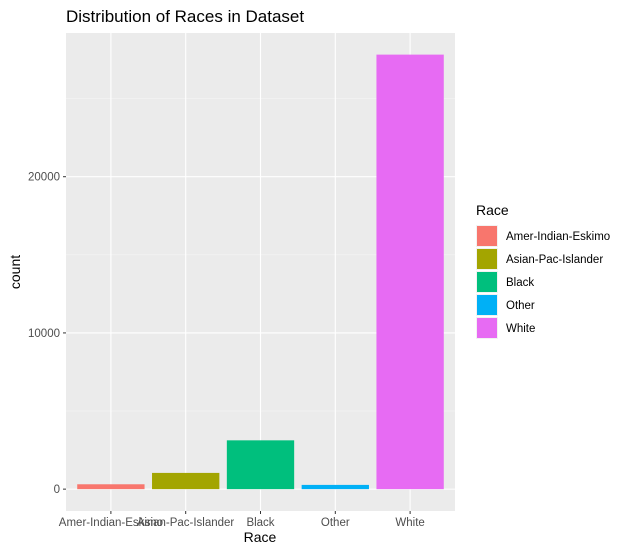  I want to click on y-tick-label: 20000, so click(44, 178).